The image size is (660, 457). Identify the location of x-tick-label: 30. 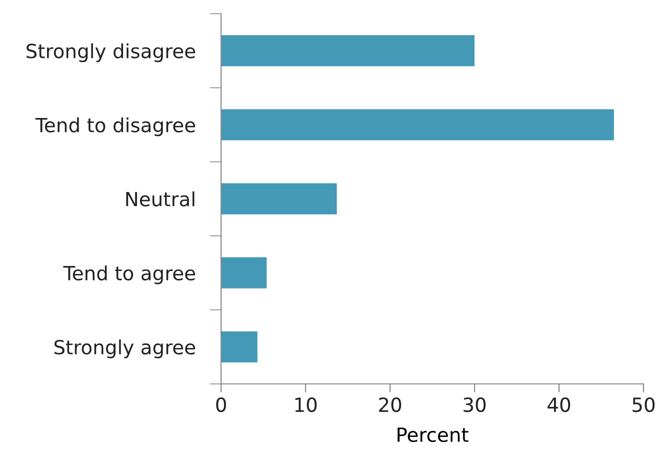
(475, 404).